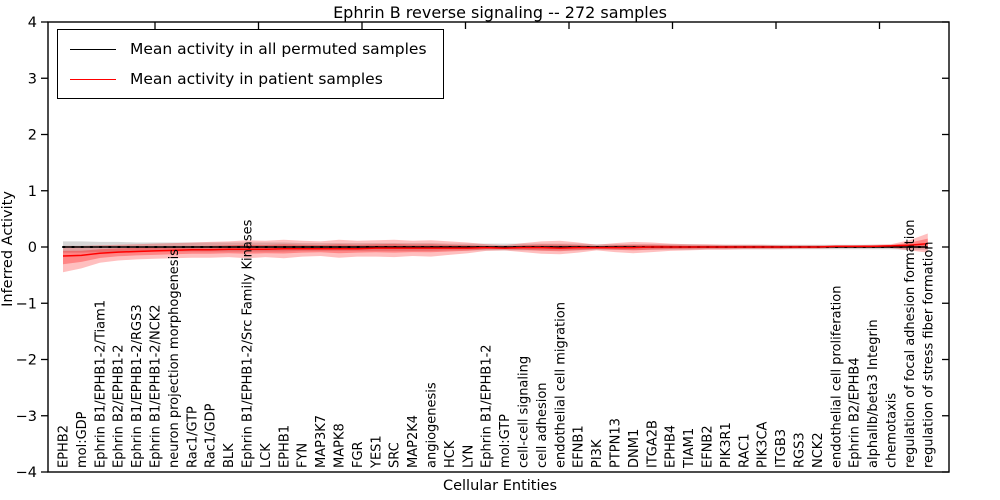  What do you see at coordinates (32, 23) in the screenshot?
I see `y-tick-label: 4` at bounding box center [32, 23].